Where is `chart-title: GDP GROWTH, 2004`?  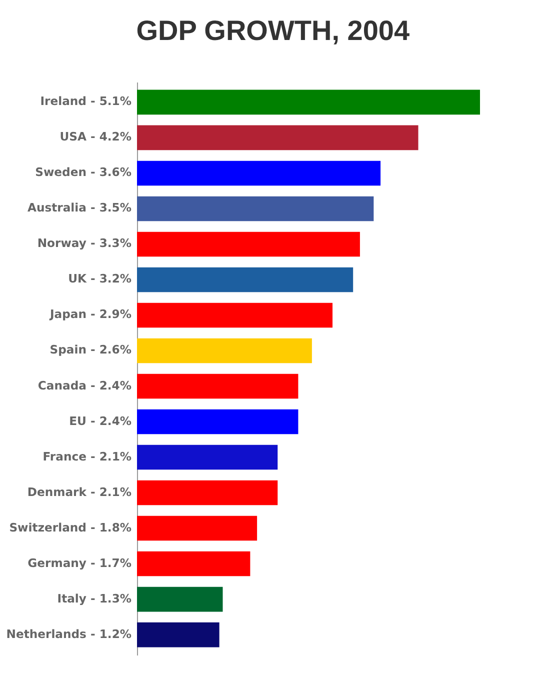
chart-title: GDP GROWTH, 2004 is located at coordinates (273, 30).